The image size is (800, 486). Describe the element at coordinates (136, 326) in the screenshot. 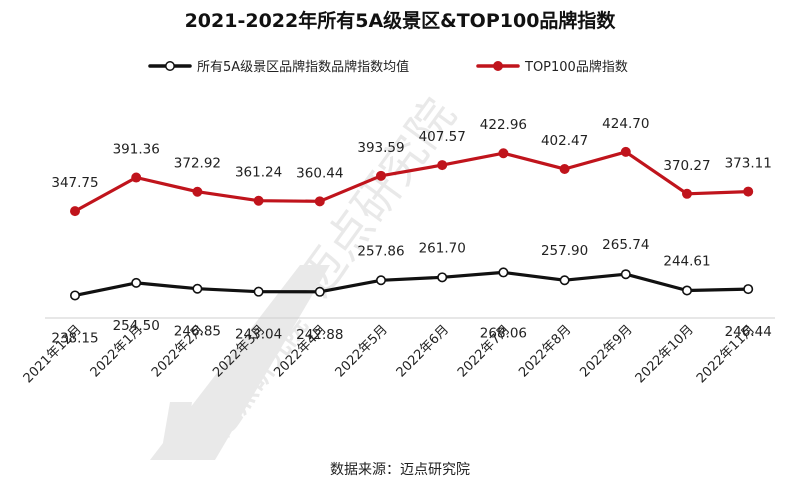

I see `data-label: 254.50` at that location.